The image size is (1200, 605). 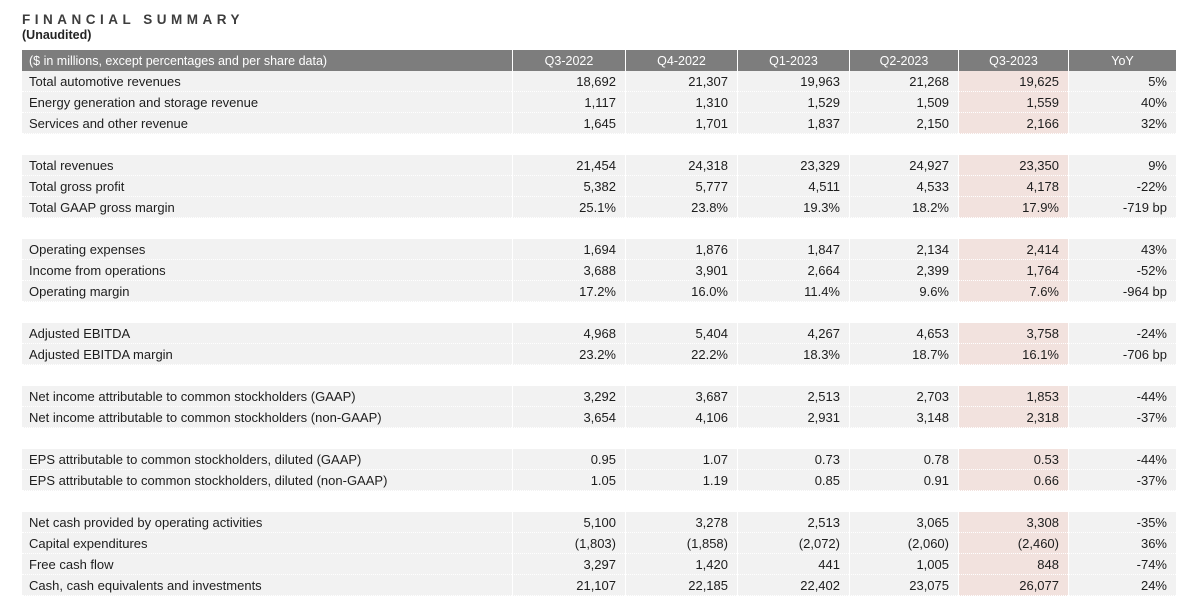 I want to click on yoy-value-cell: -37%, so click(x=1122, y=480).